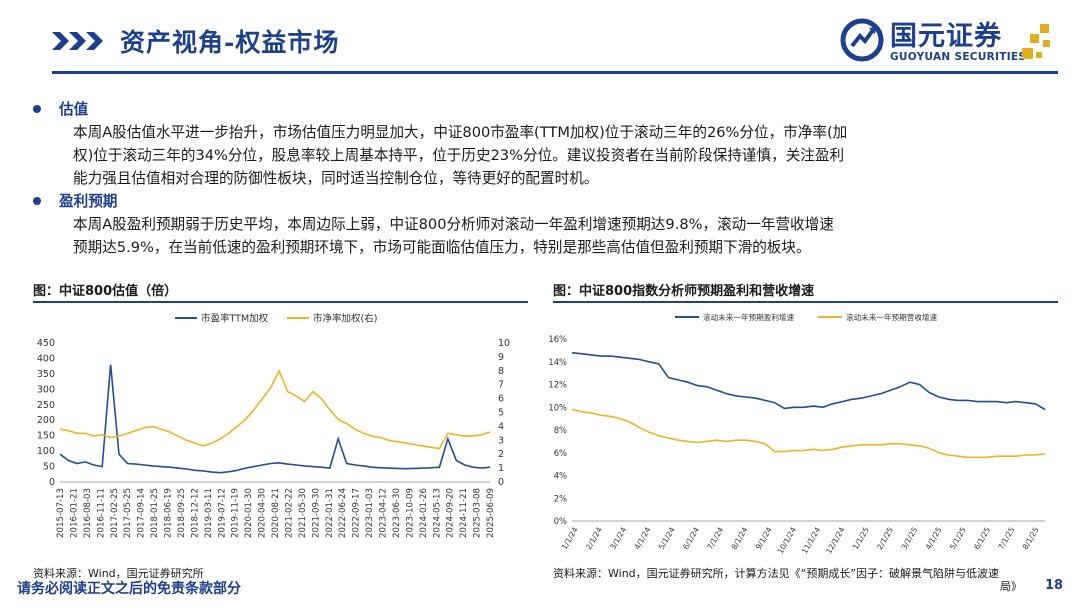 The height and width of the screenshot is (607, 1080). What do you see at coordinates (46, 436) in the screenshot?
I see `y-left-tick-label: 150` at bounding box center [46, 436].